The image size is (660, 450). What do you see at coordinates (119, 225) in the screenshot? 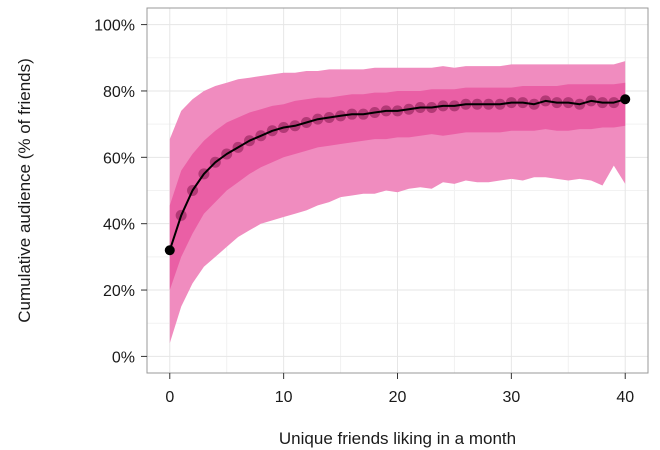
I see `y-tick-label: 40%` at bounding box center [119, 225].